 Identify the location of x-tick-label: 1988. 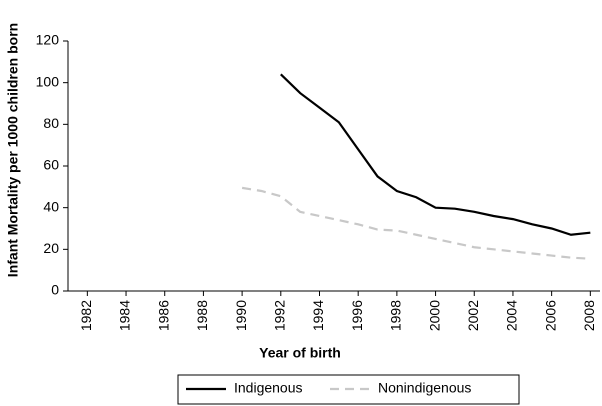
(202, 315).